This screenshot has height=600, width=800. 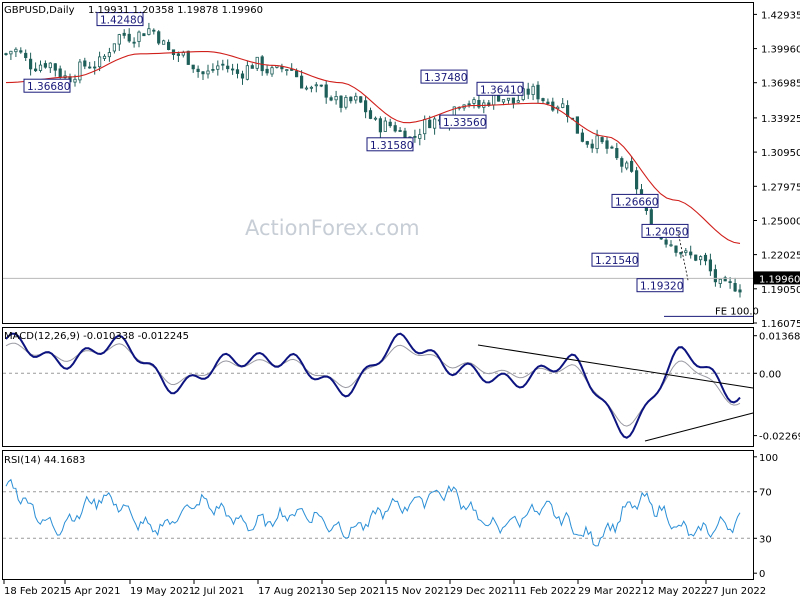 I want to click on current-price-label: 1.19960, so click(x=779, y=279).